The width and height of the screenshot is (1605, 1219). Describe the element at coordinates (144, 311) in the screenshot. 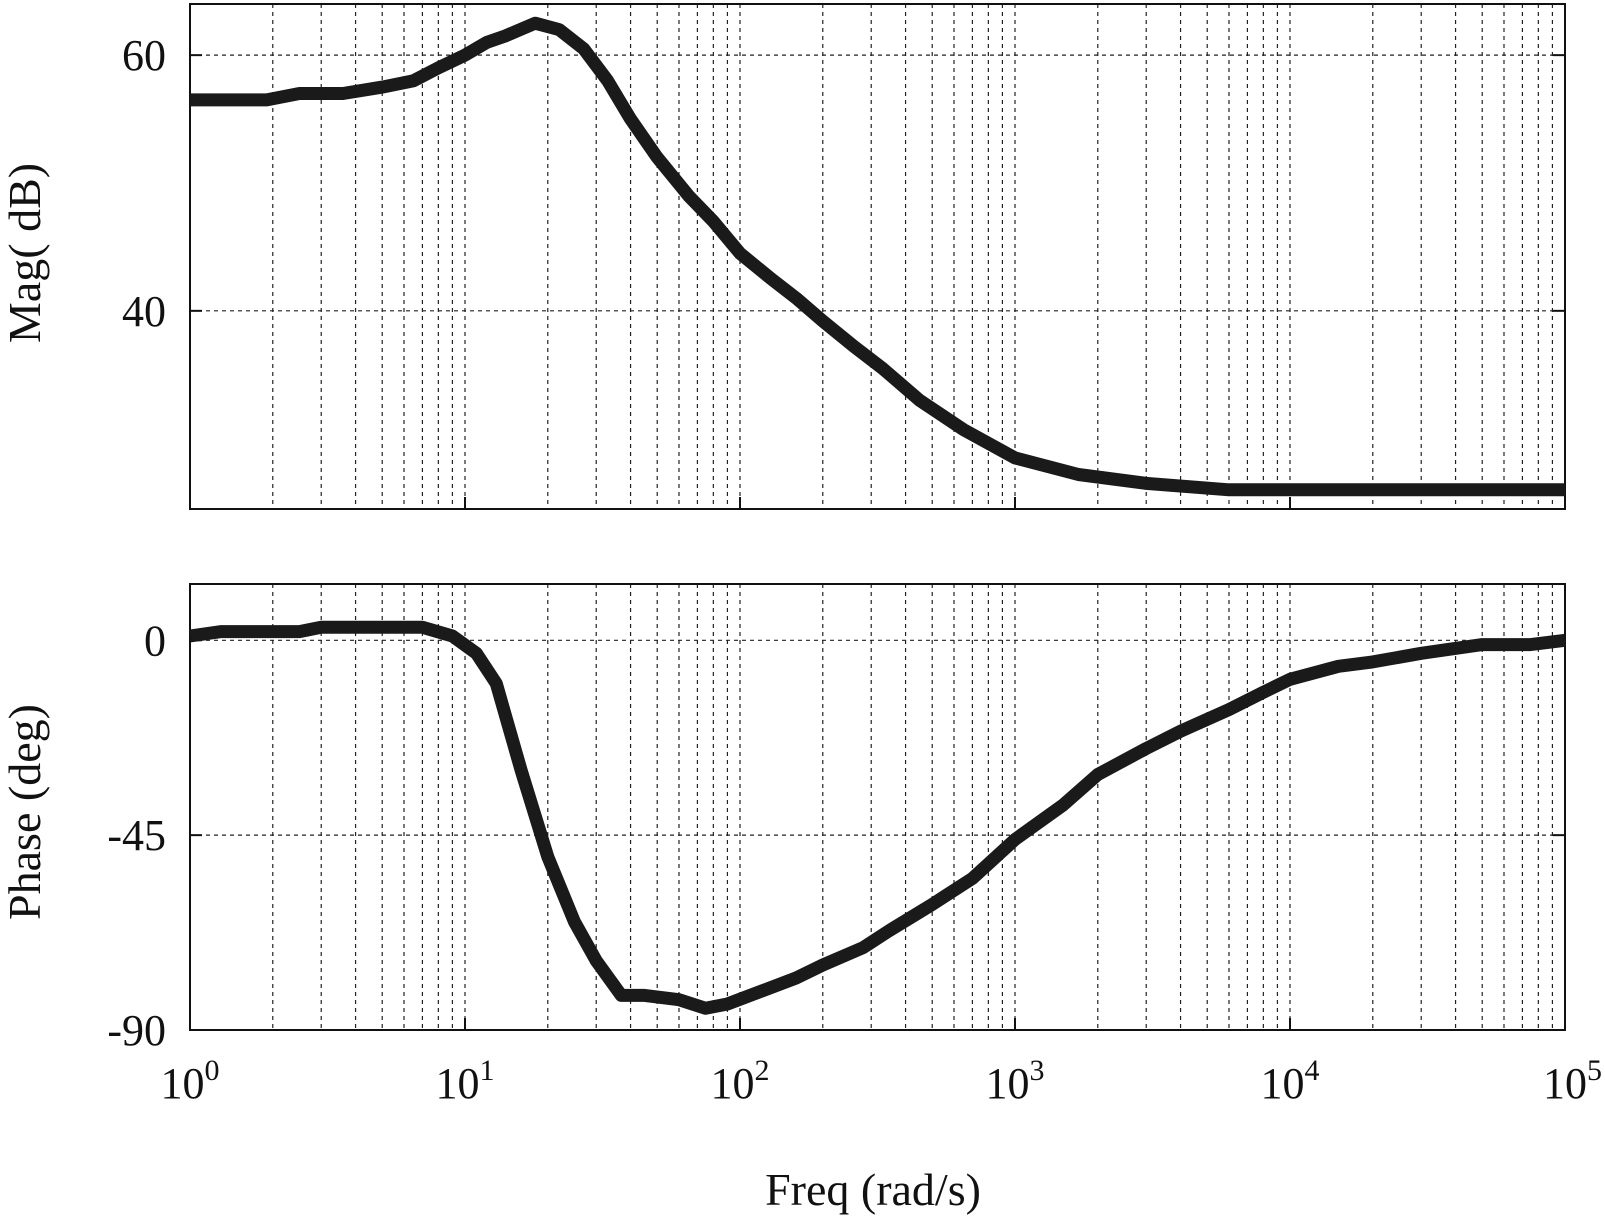

I see `magnitude-y-tick-label: 40` at that location.